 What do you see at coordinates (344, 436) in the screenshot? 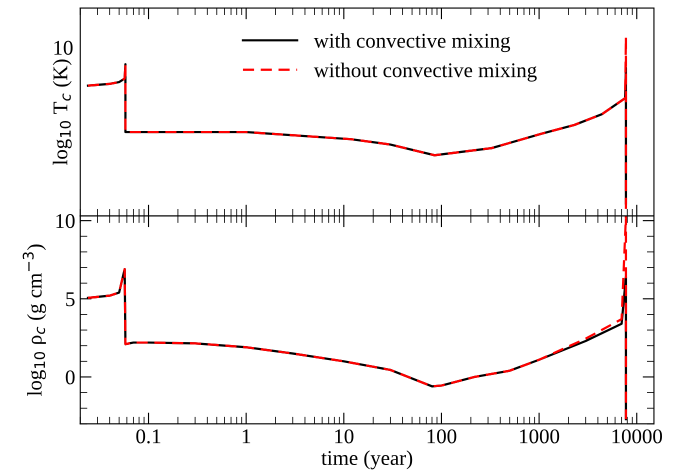
I see `x-tick-label: 10` at bounding box center [344, 436].